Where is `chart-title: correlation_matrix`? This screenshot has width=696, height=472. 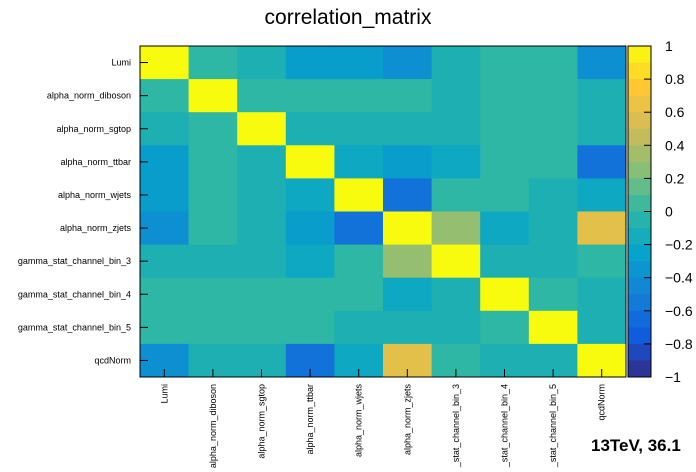
chart-title: correlation_matrix is located at coordinates (348, 17).